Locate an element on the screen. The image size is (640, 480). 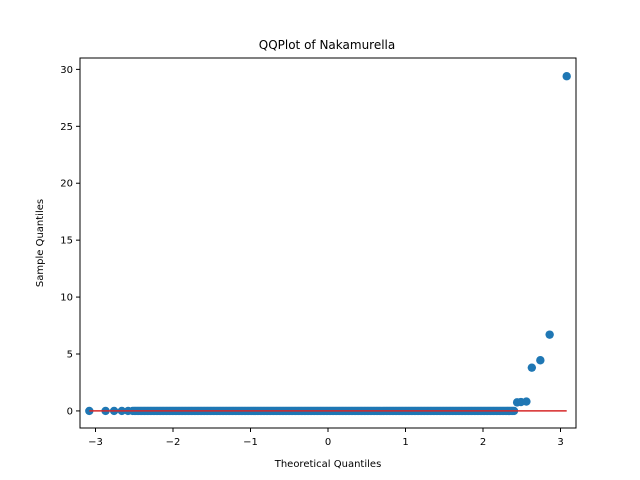
y-axis-label: Sample Quantiles is located at coordinates (40, 243).